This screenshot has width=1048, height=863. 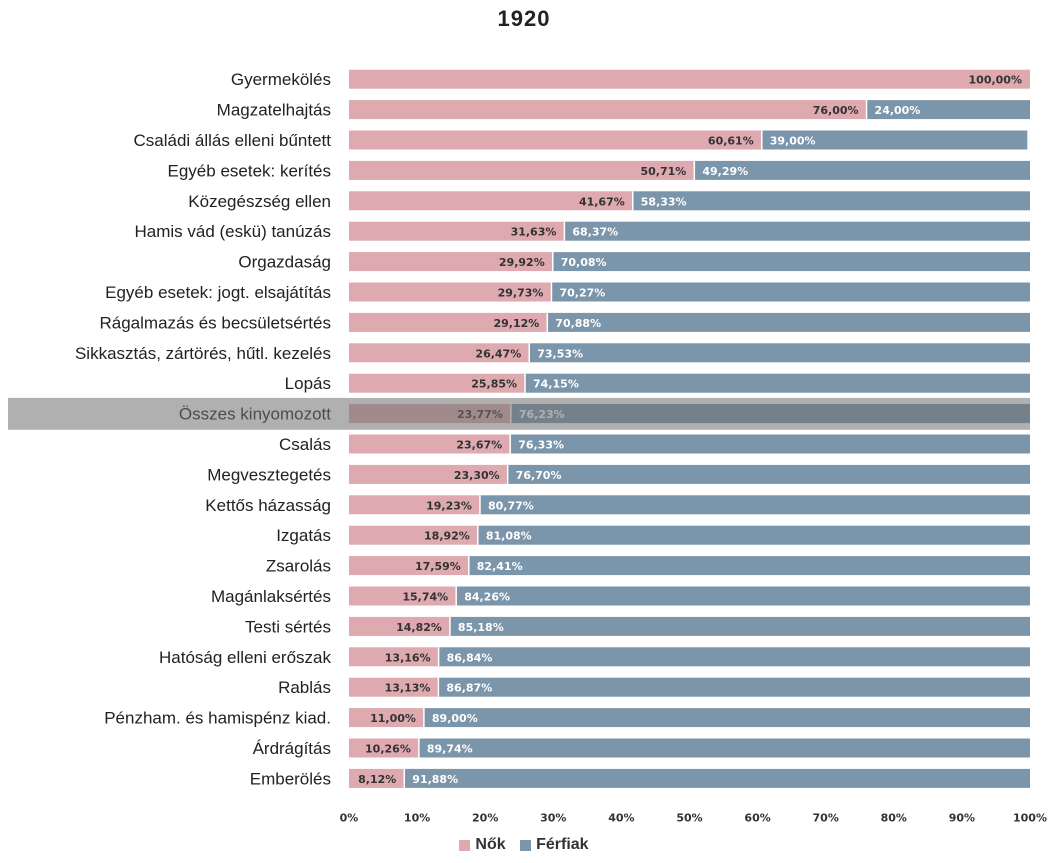 What do you see at coordinates (595, 232) in the screenshot?
I see `value-label-men-hamis-vad-esku-tanuzas: 68,37%` at bounding box center [595, 232].